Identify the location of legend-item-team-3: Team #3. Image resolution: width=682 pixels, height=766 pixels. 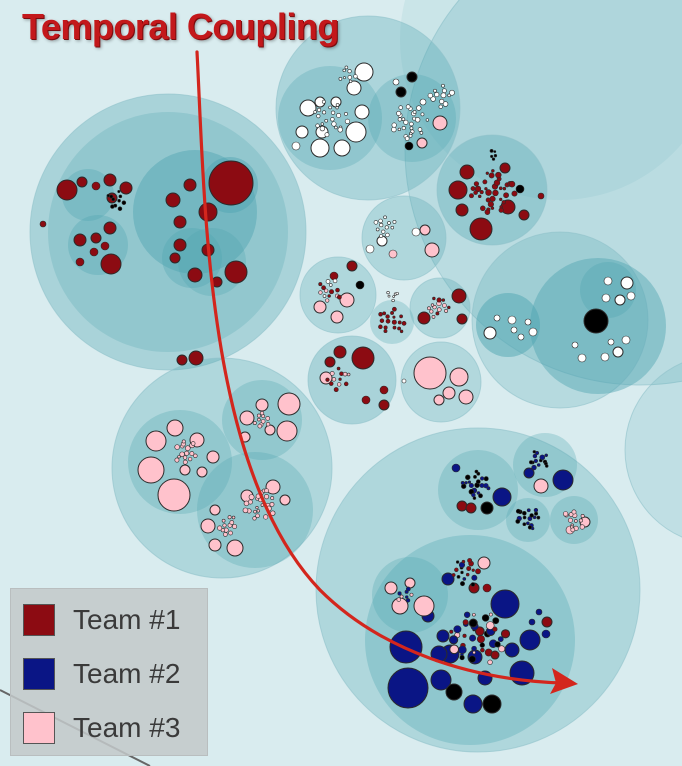
(113, 727).